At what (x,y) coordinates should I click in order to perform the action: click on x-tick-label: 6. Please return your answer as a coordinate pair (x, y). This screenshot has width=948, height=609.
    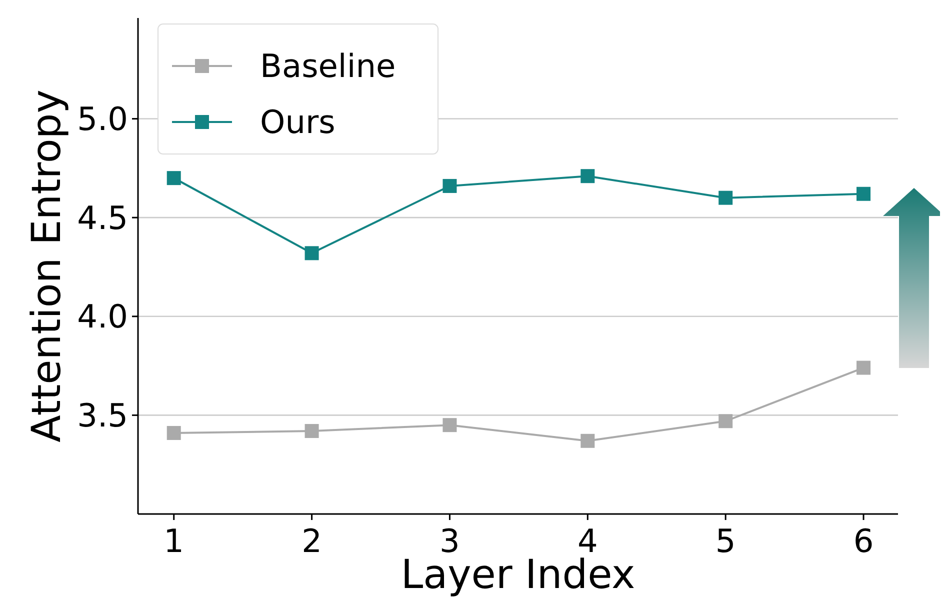
    Looking at the image, I should click on (863, 541).